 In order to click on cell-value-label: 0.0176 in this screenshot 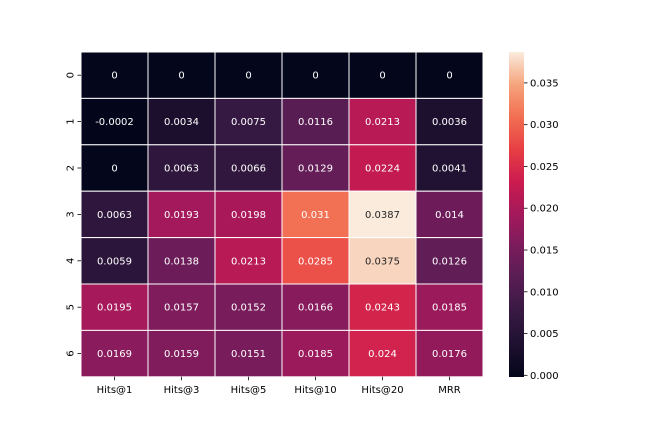, I will do `click(449, 354)`.